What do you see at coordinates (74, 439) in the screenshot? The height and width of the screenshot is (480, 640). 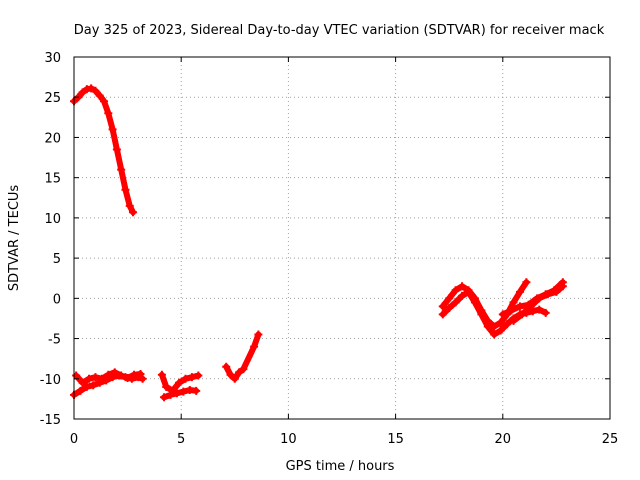 I see `x-tick-label: 0` at bounding box center [74, 439].